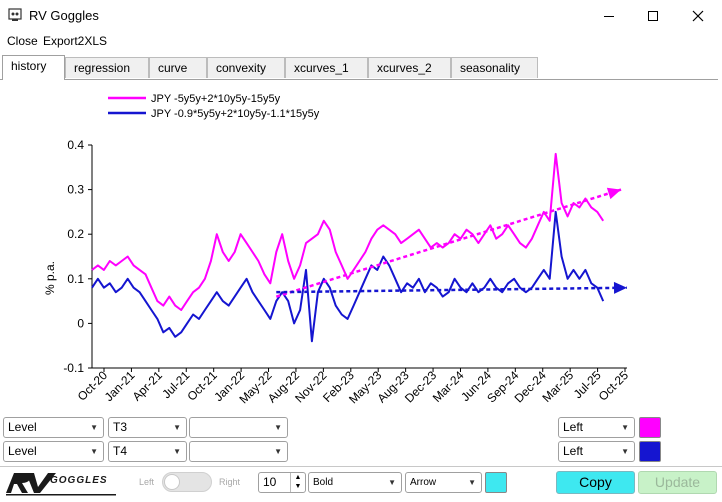  Describe the element at coordinates (33, 67) in the screenshot. I see `tab-history: history` at that location.